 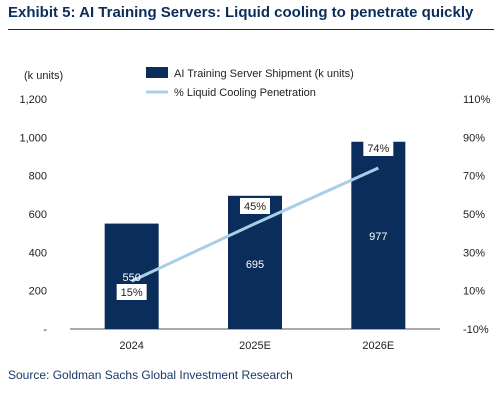 What do you see at coordinates (476, 330) in the screenshot?
I see `right-axis-tick-label: -10%` at bounding box center [476, 330].